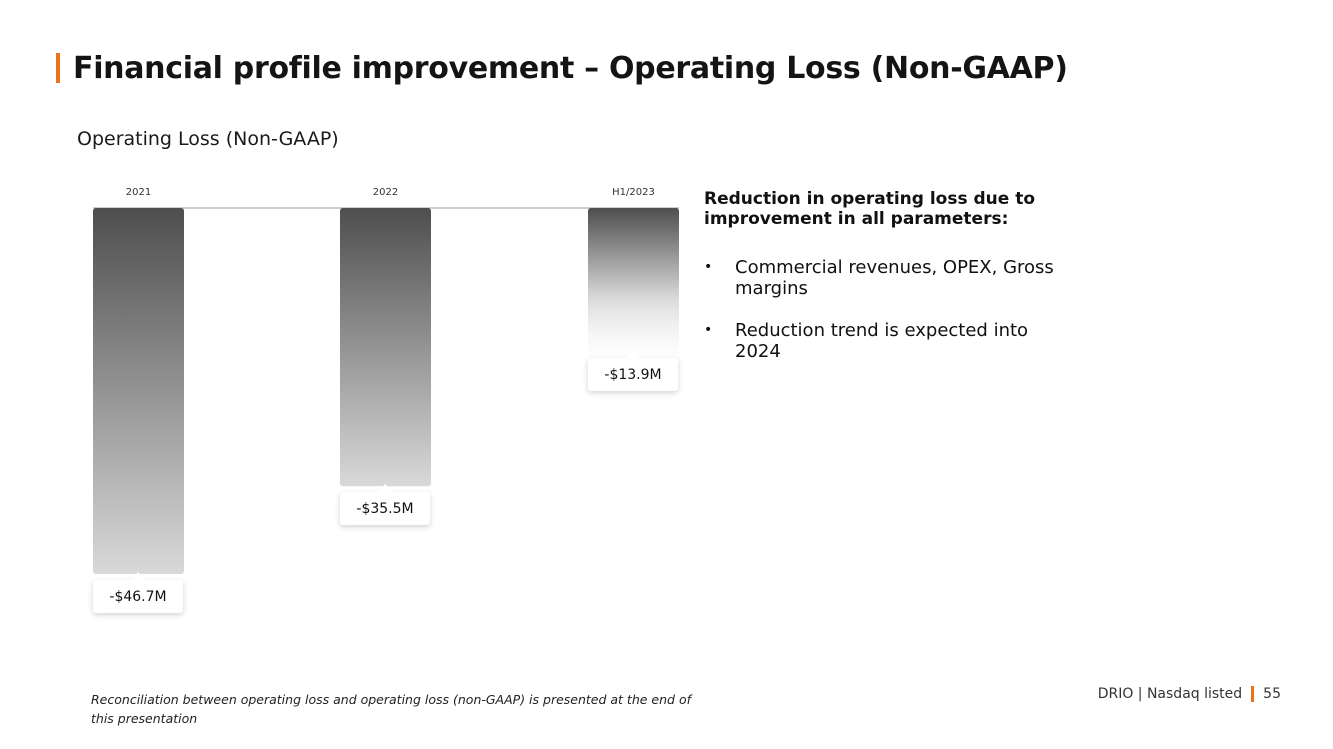 The image size is (1333, 749). What do you see at coordinates (58, 68) in the screenshot?
I see `title-accent-bar` at bounding box center [58, 68].